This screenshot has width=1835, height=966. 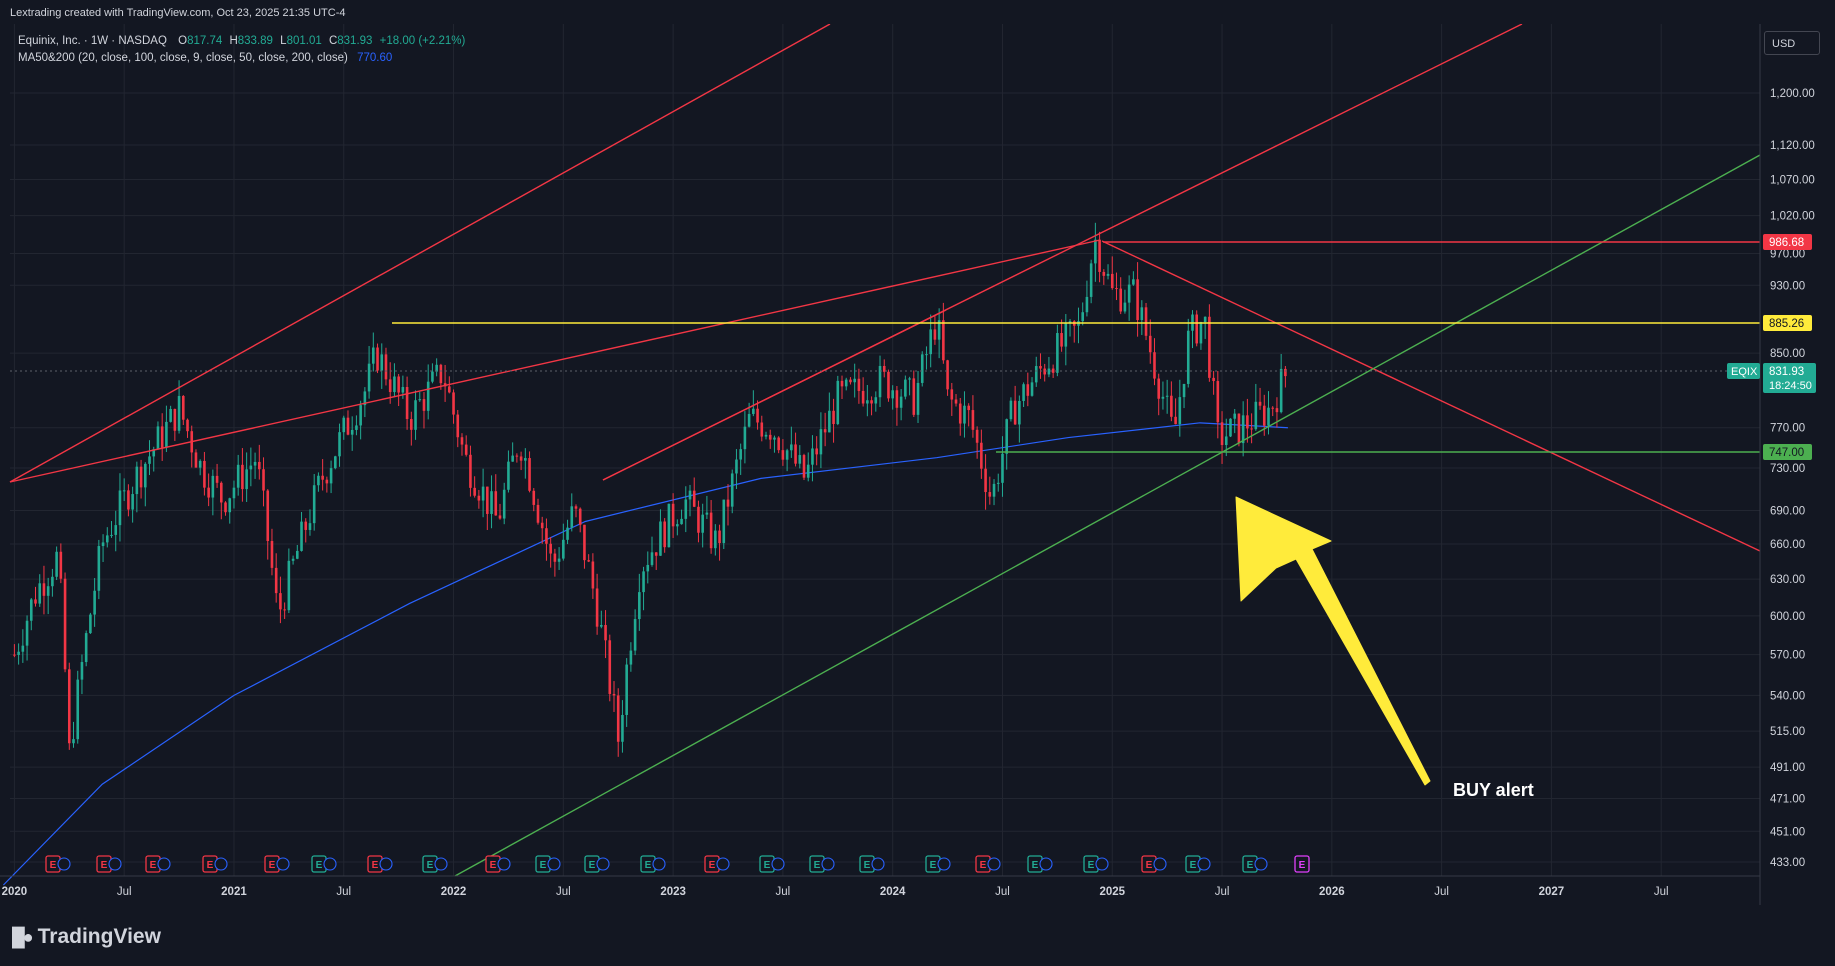 I want to click on currency-button: USD, so click(x=1792, y=43).